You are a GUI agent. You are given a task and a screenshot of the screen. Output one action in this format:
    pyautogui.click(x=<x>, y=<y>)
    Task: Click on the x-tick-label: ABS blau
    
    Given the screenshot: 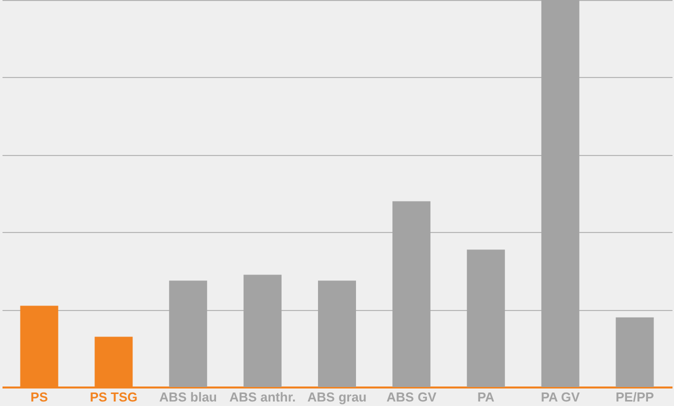 What is the action you would take?
    pyautogui.click(x=188, y=397)
    